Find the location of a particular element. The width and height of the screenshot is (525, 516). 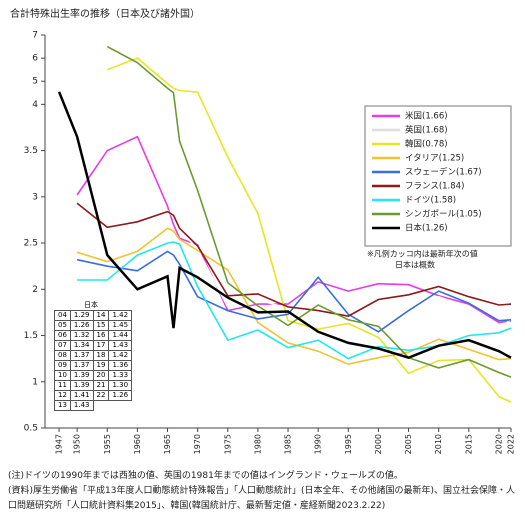

legend-label: 日本(1.26) is located at coordinates (426, 228).